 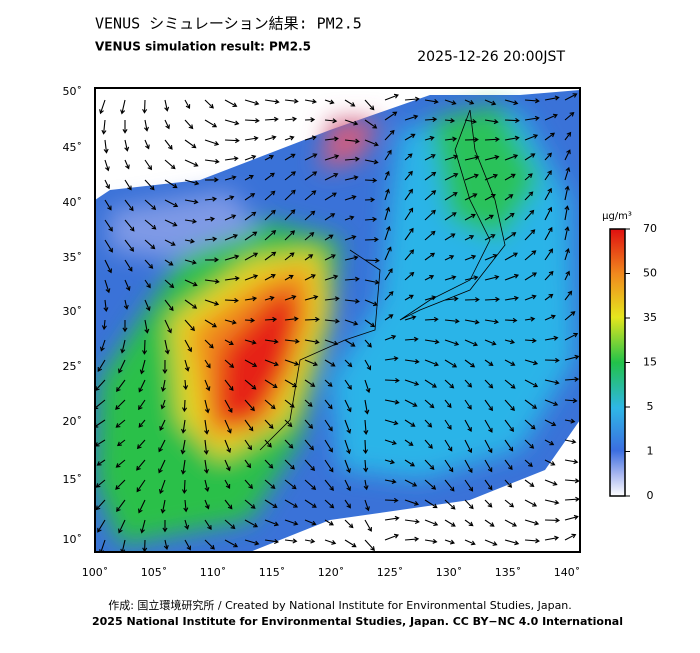 I want to click on lon-label: 105˚, so click(x=154, y=572).